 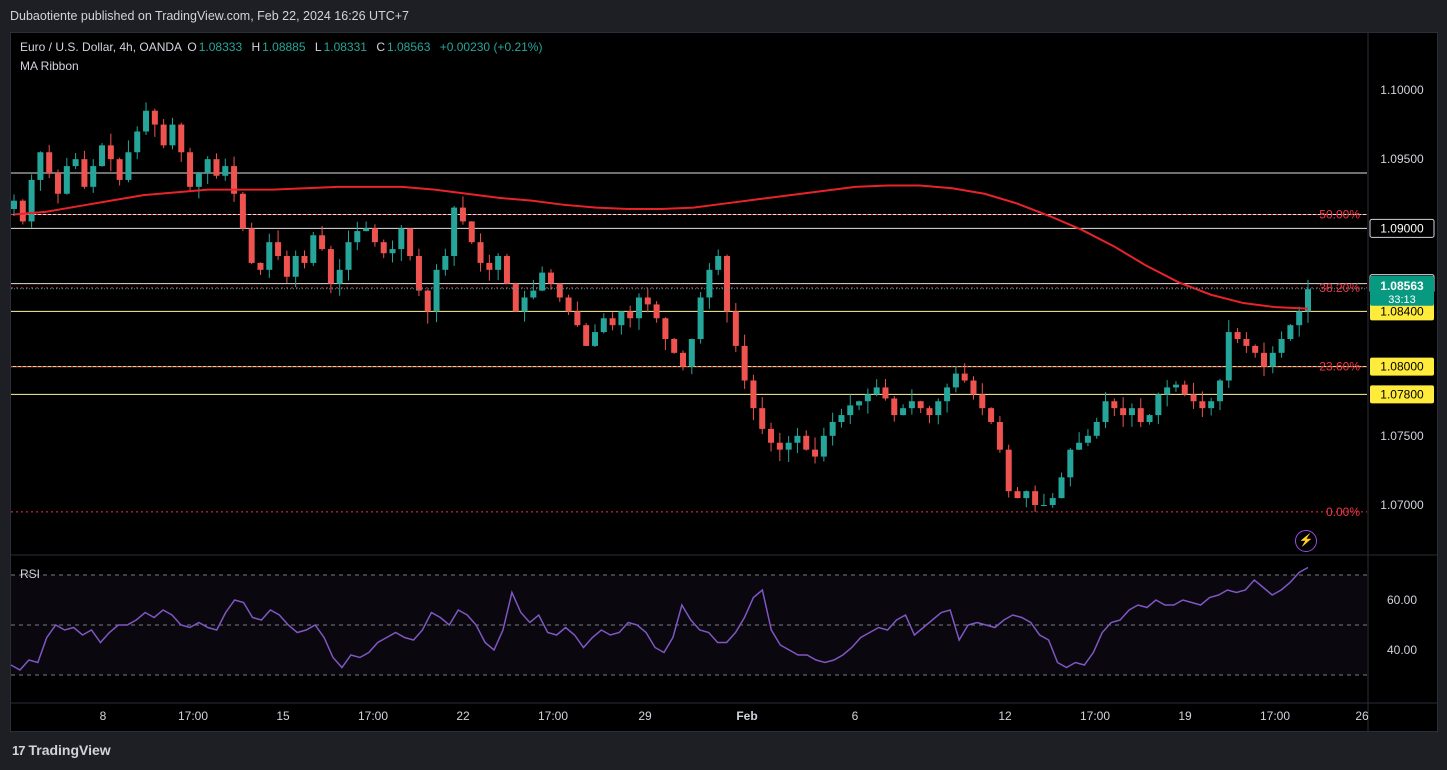 What do you see at coordinates (1402, 650) in the screenshot?
I see `rsi-axis-label: 40.00` at bounding box center [1402, 650].